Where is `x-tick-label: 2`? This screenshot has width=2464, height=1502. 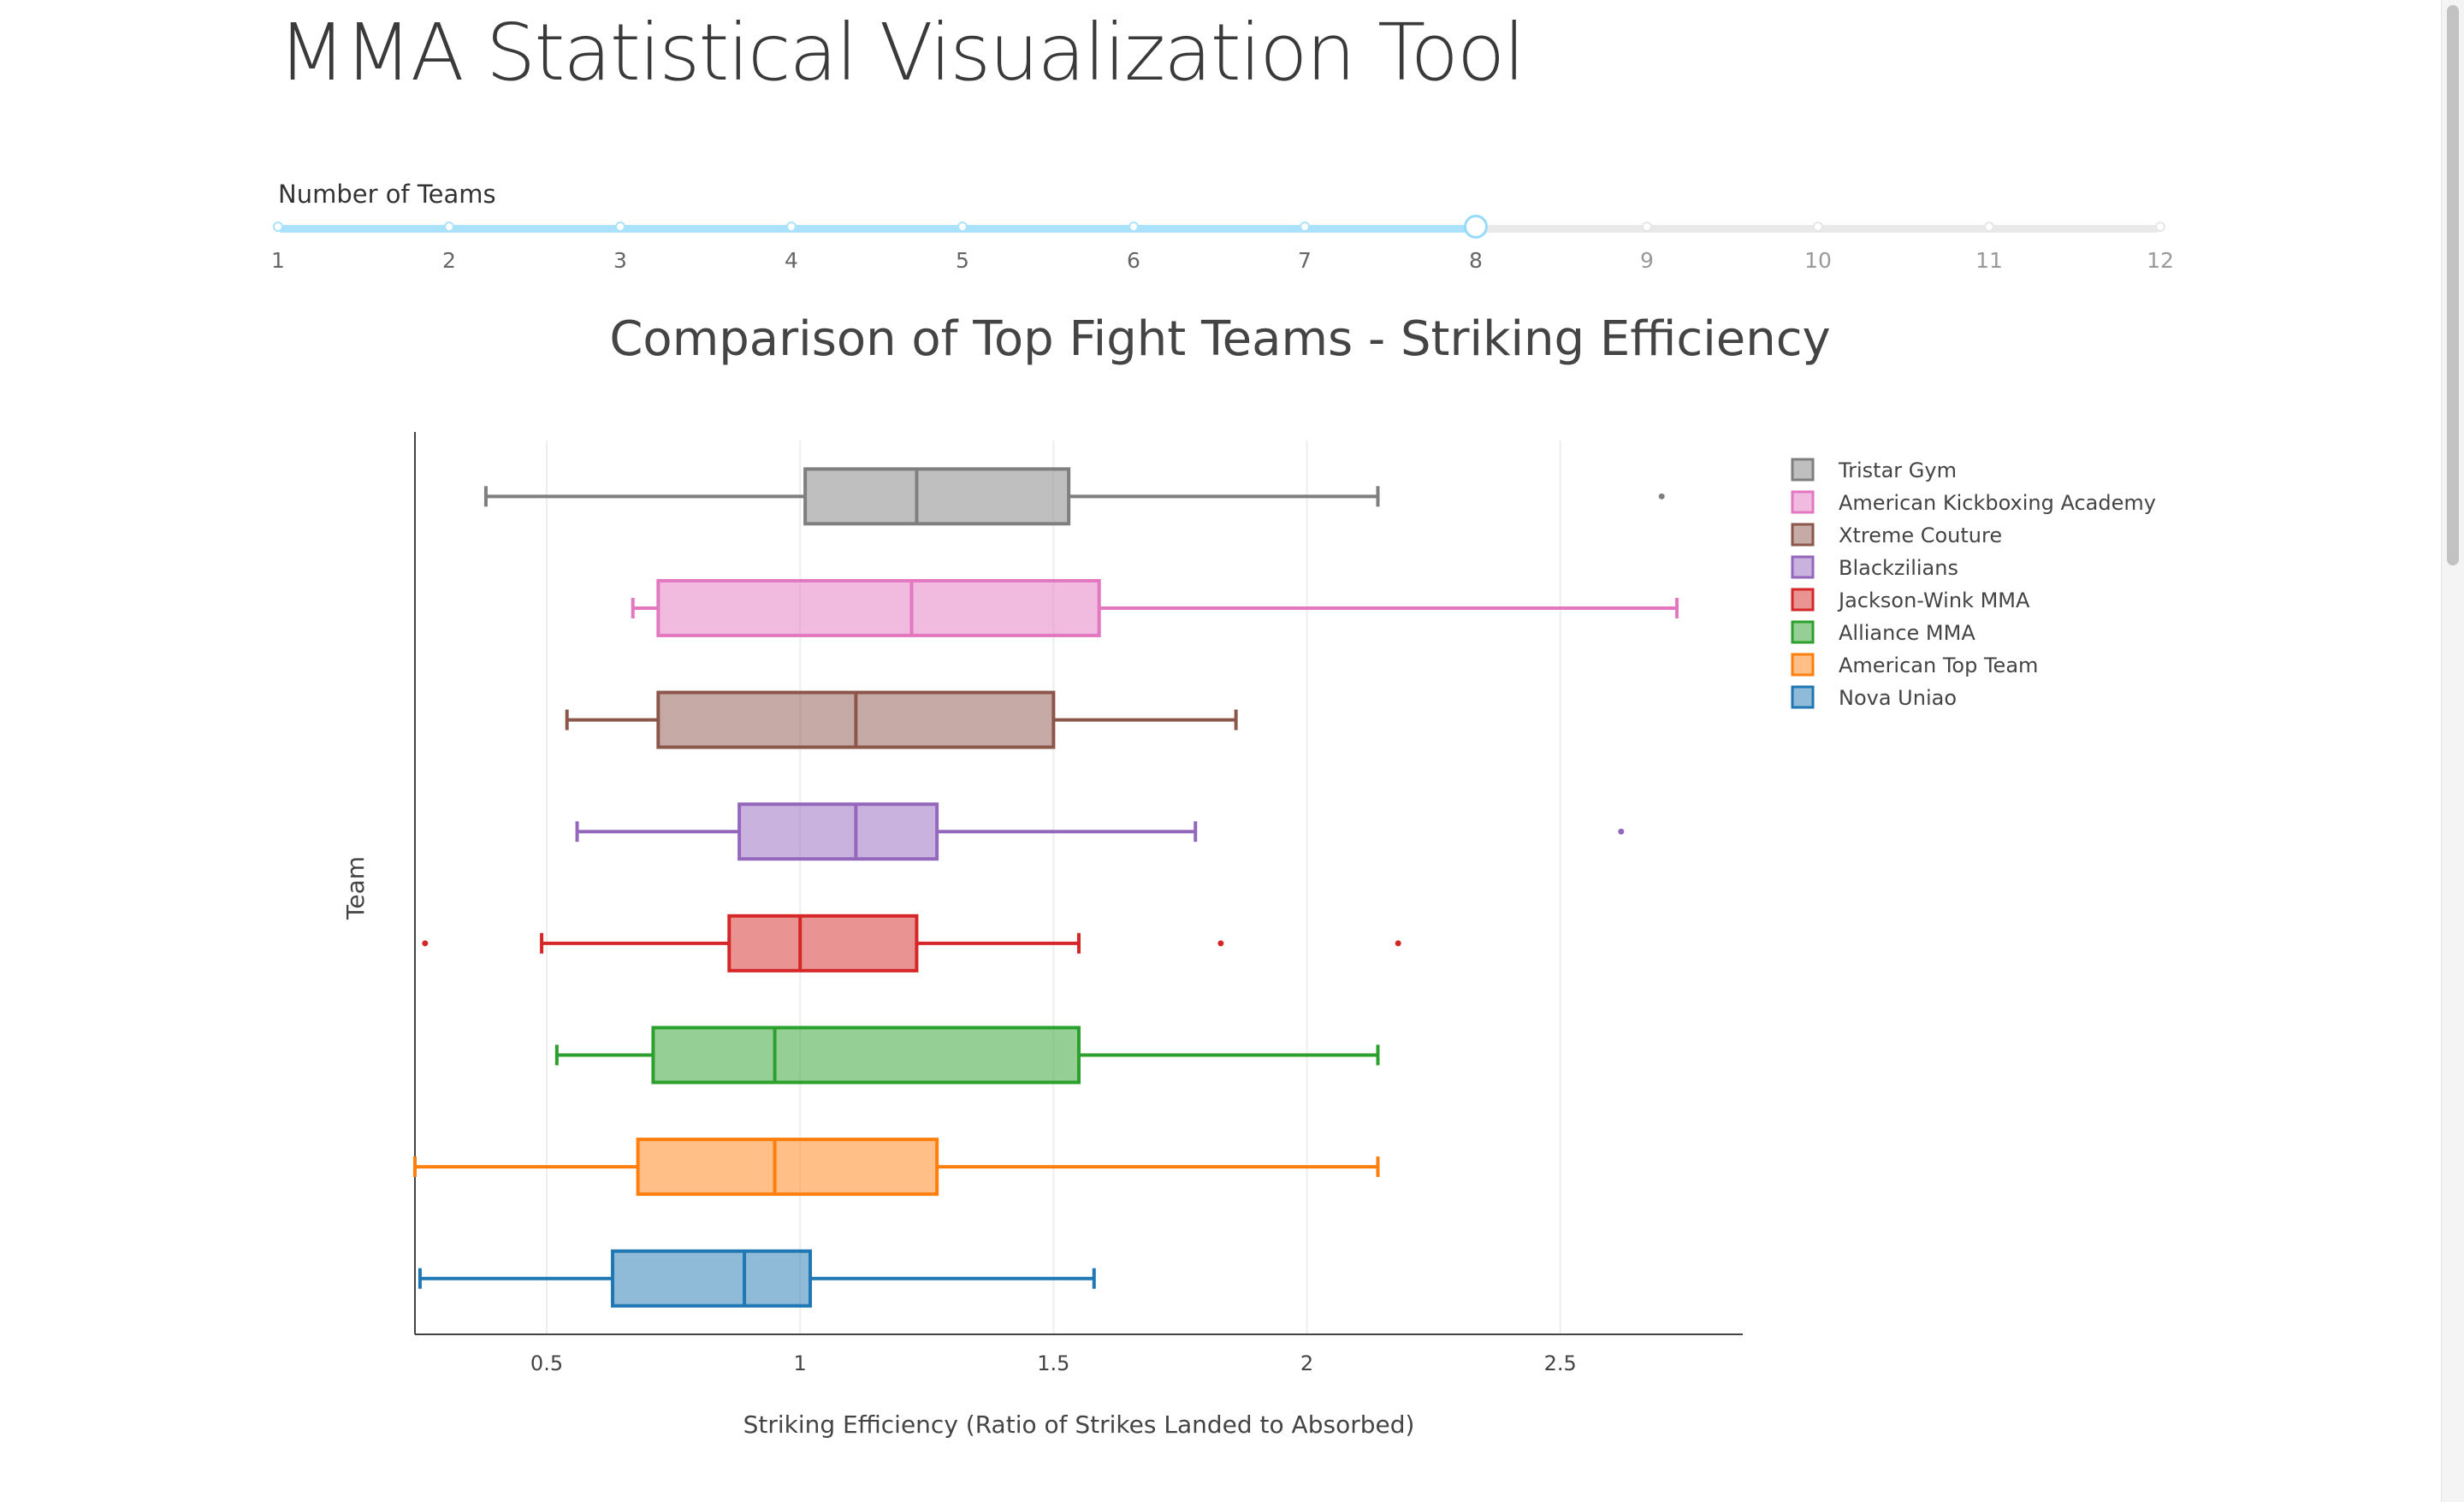
x-tick-label: 2 is located at coordinates (1306, 1363).